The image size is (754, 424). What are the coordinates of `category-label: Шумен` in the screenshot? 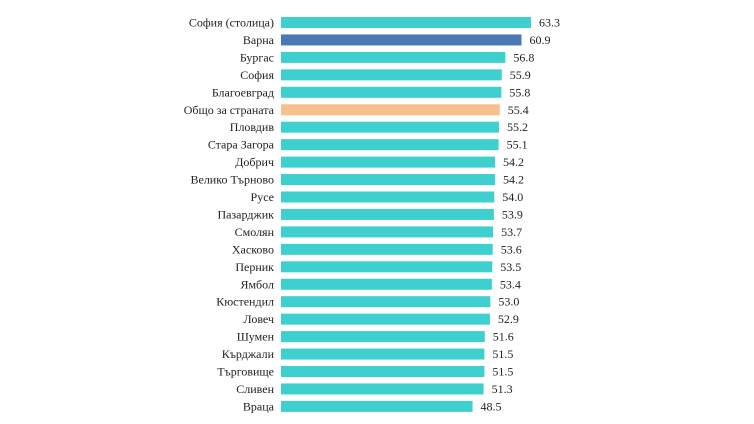 It's located at (256, 337).